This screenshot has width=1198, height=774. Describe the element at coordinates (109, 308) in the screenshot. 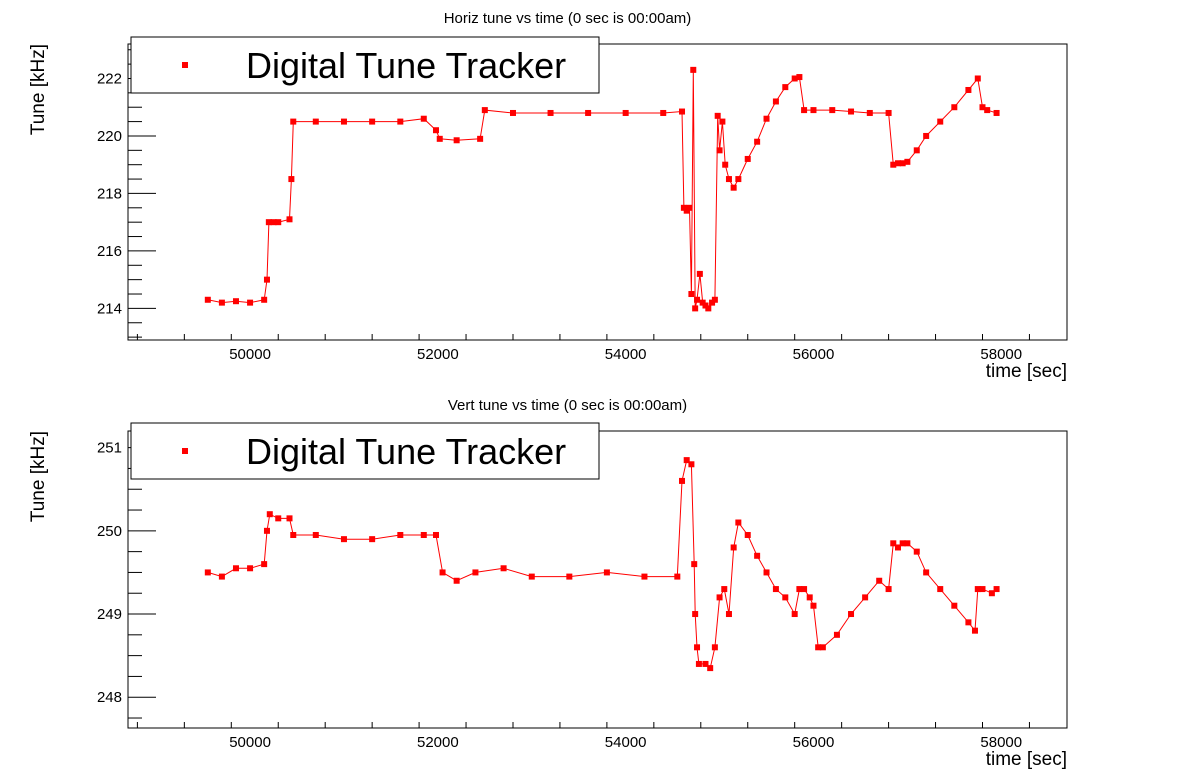

I see `y-tick-label: 214` at that location.